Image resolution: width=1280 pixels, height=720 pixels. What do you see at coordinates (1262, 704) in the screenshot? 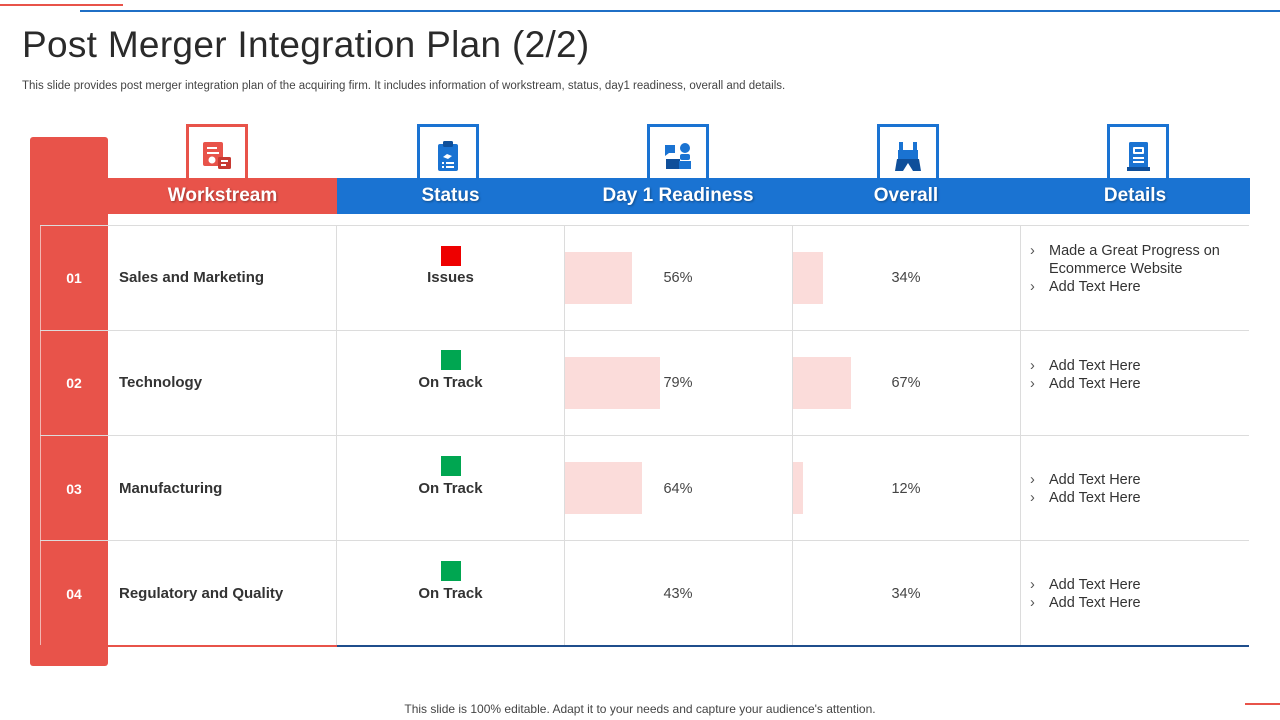
I see `bottom-accent-red` at bounding box center [1262, 704].